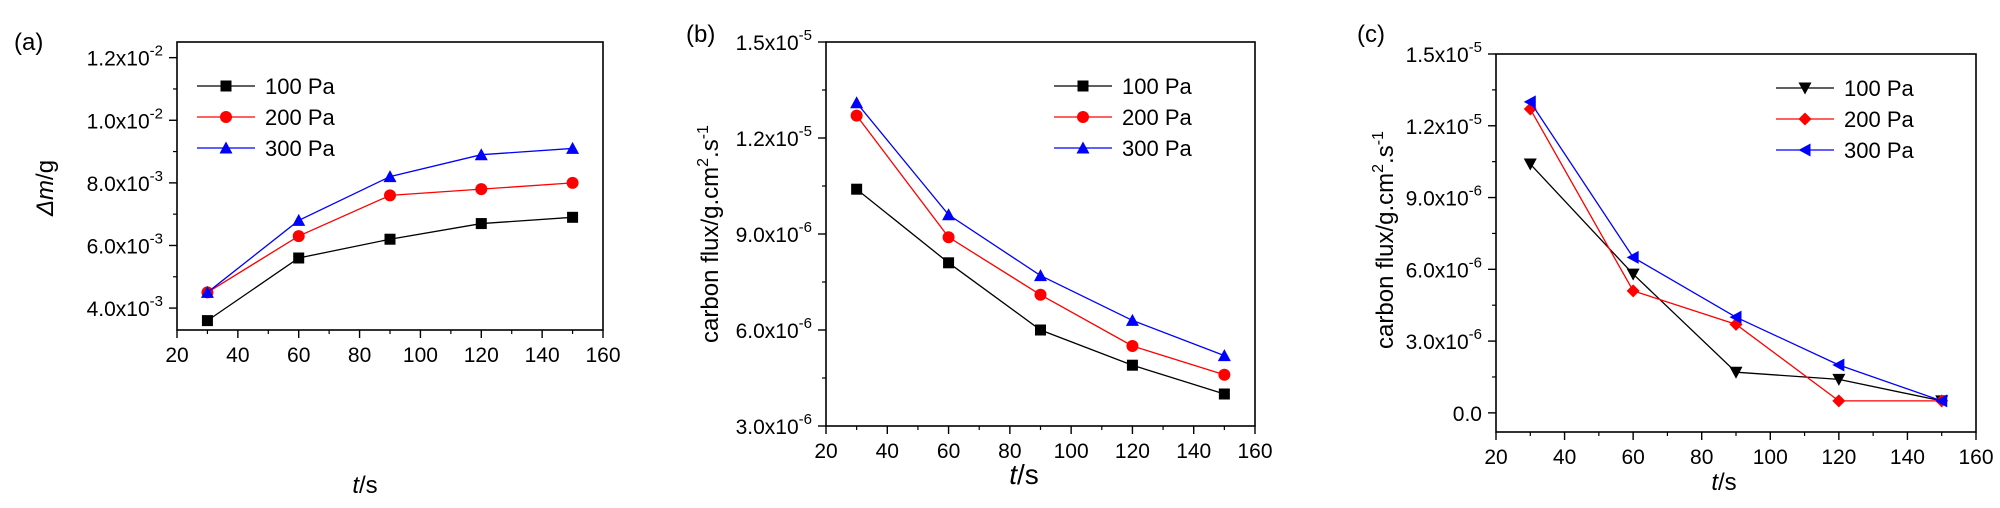 Image resolution: width=2000 pixels, height=508 pixels. I want to click on y-tick-label: 1.2x10⁻², so click(125, 57).